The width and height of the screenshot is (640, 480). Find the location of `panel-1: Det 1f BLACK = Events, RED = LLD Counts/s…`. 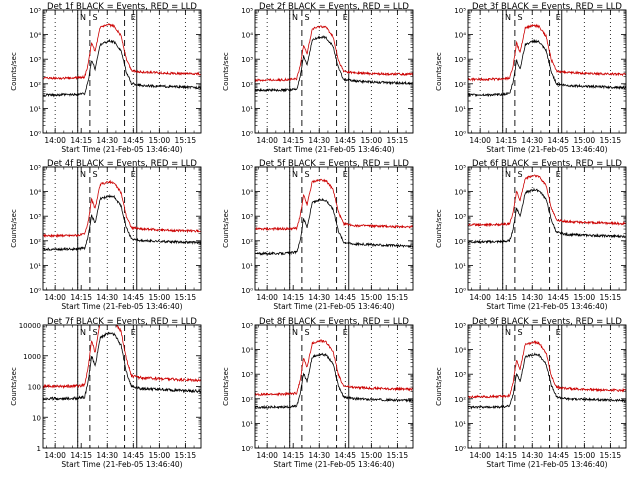

panel-1: Det 1f BLACK = Events, RED = LLD Counts/s… is located at coordinates (106, 78).